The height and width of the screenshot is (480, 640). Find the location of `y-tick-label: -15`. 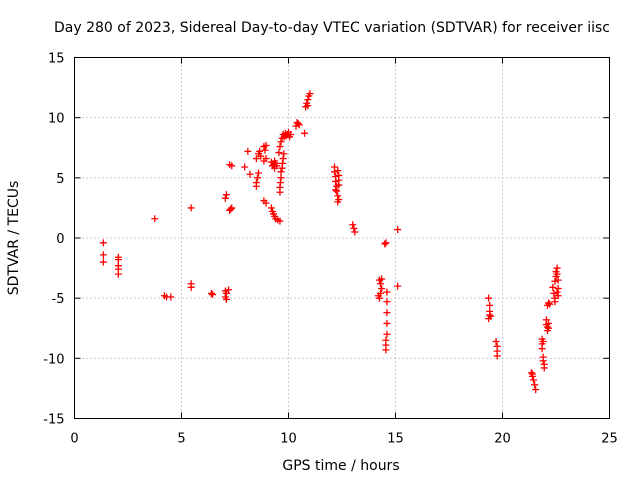

y-tick-label: -15 is located at coordinates (53, 420).